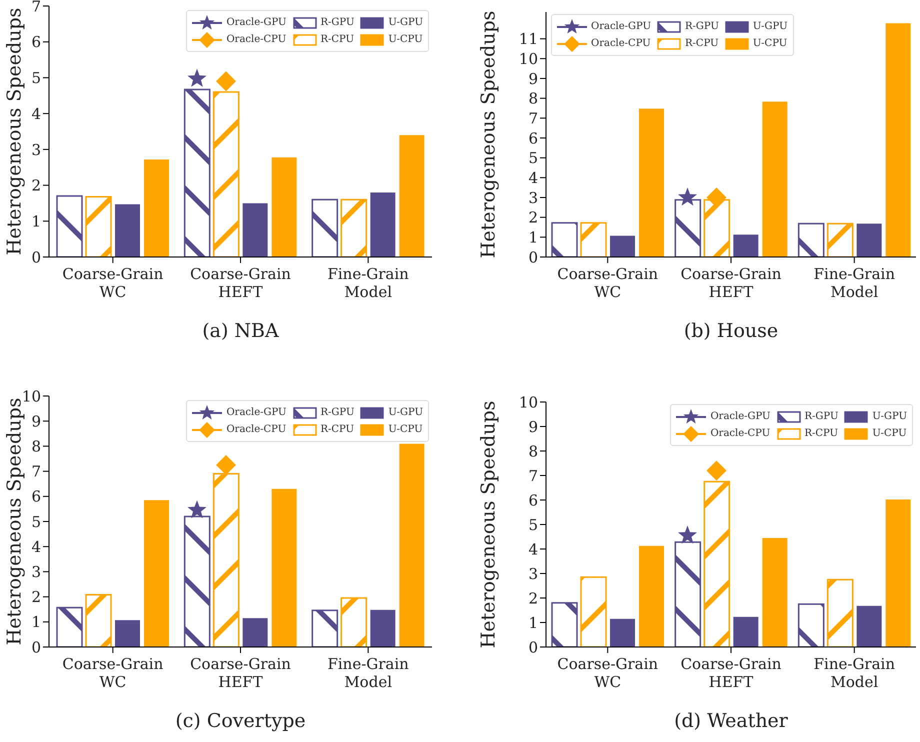  Describe the element at coordinates (533, 500) in the screenshot. I see `y-tick-label: 6` at that location.